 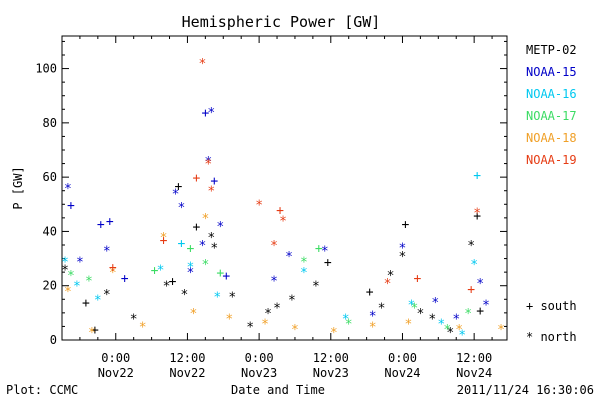 I want to click on x-tick-label-date: Nov23, so click(x=331, y=373).